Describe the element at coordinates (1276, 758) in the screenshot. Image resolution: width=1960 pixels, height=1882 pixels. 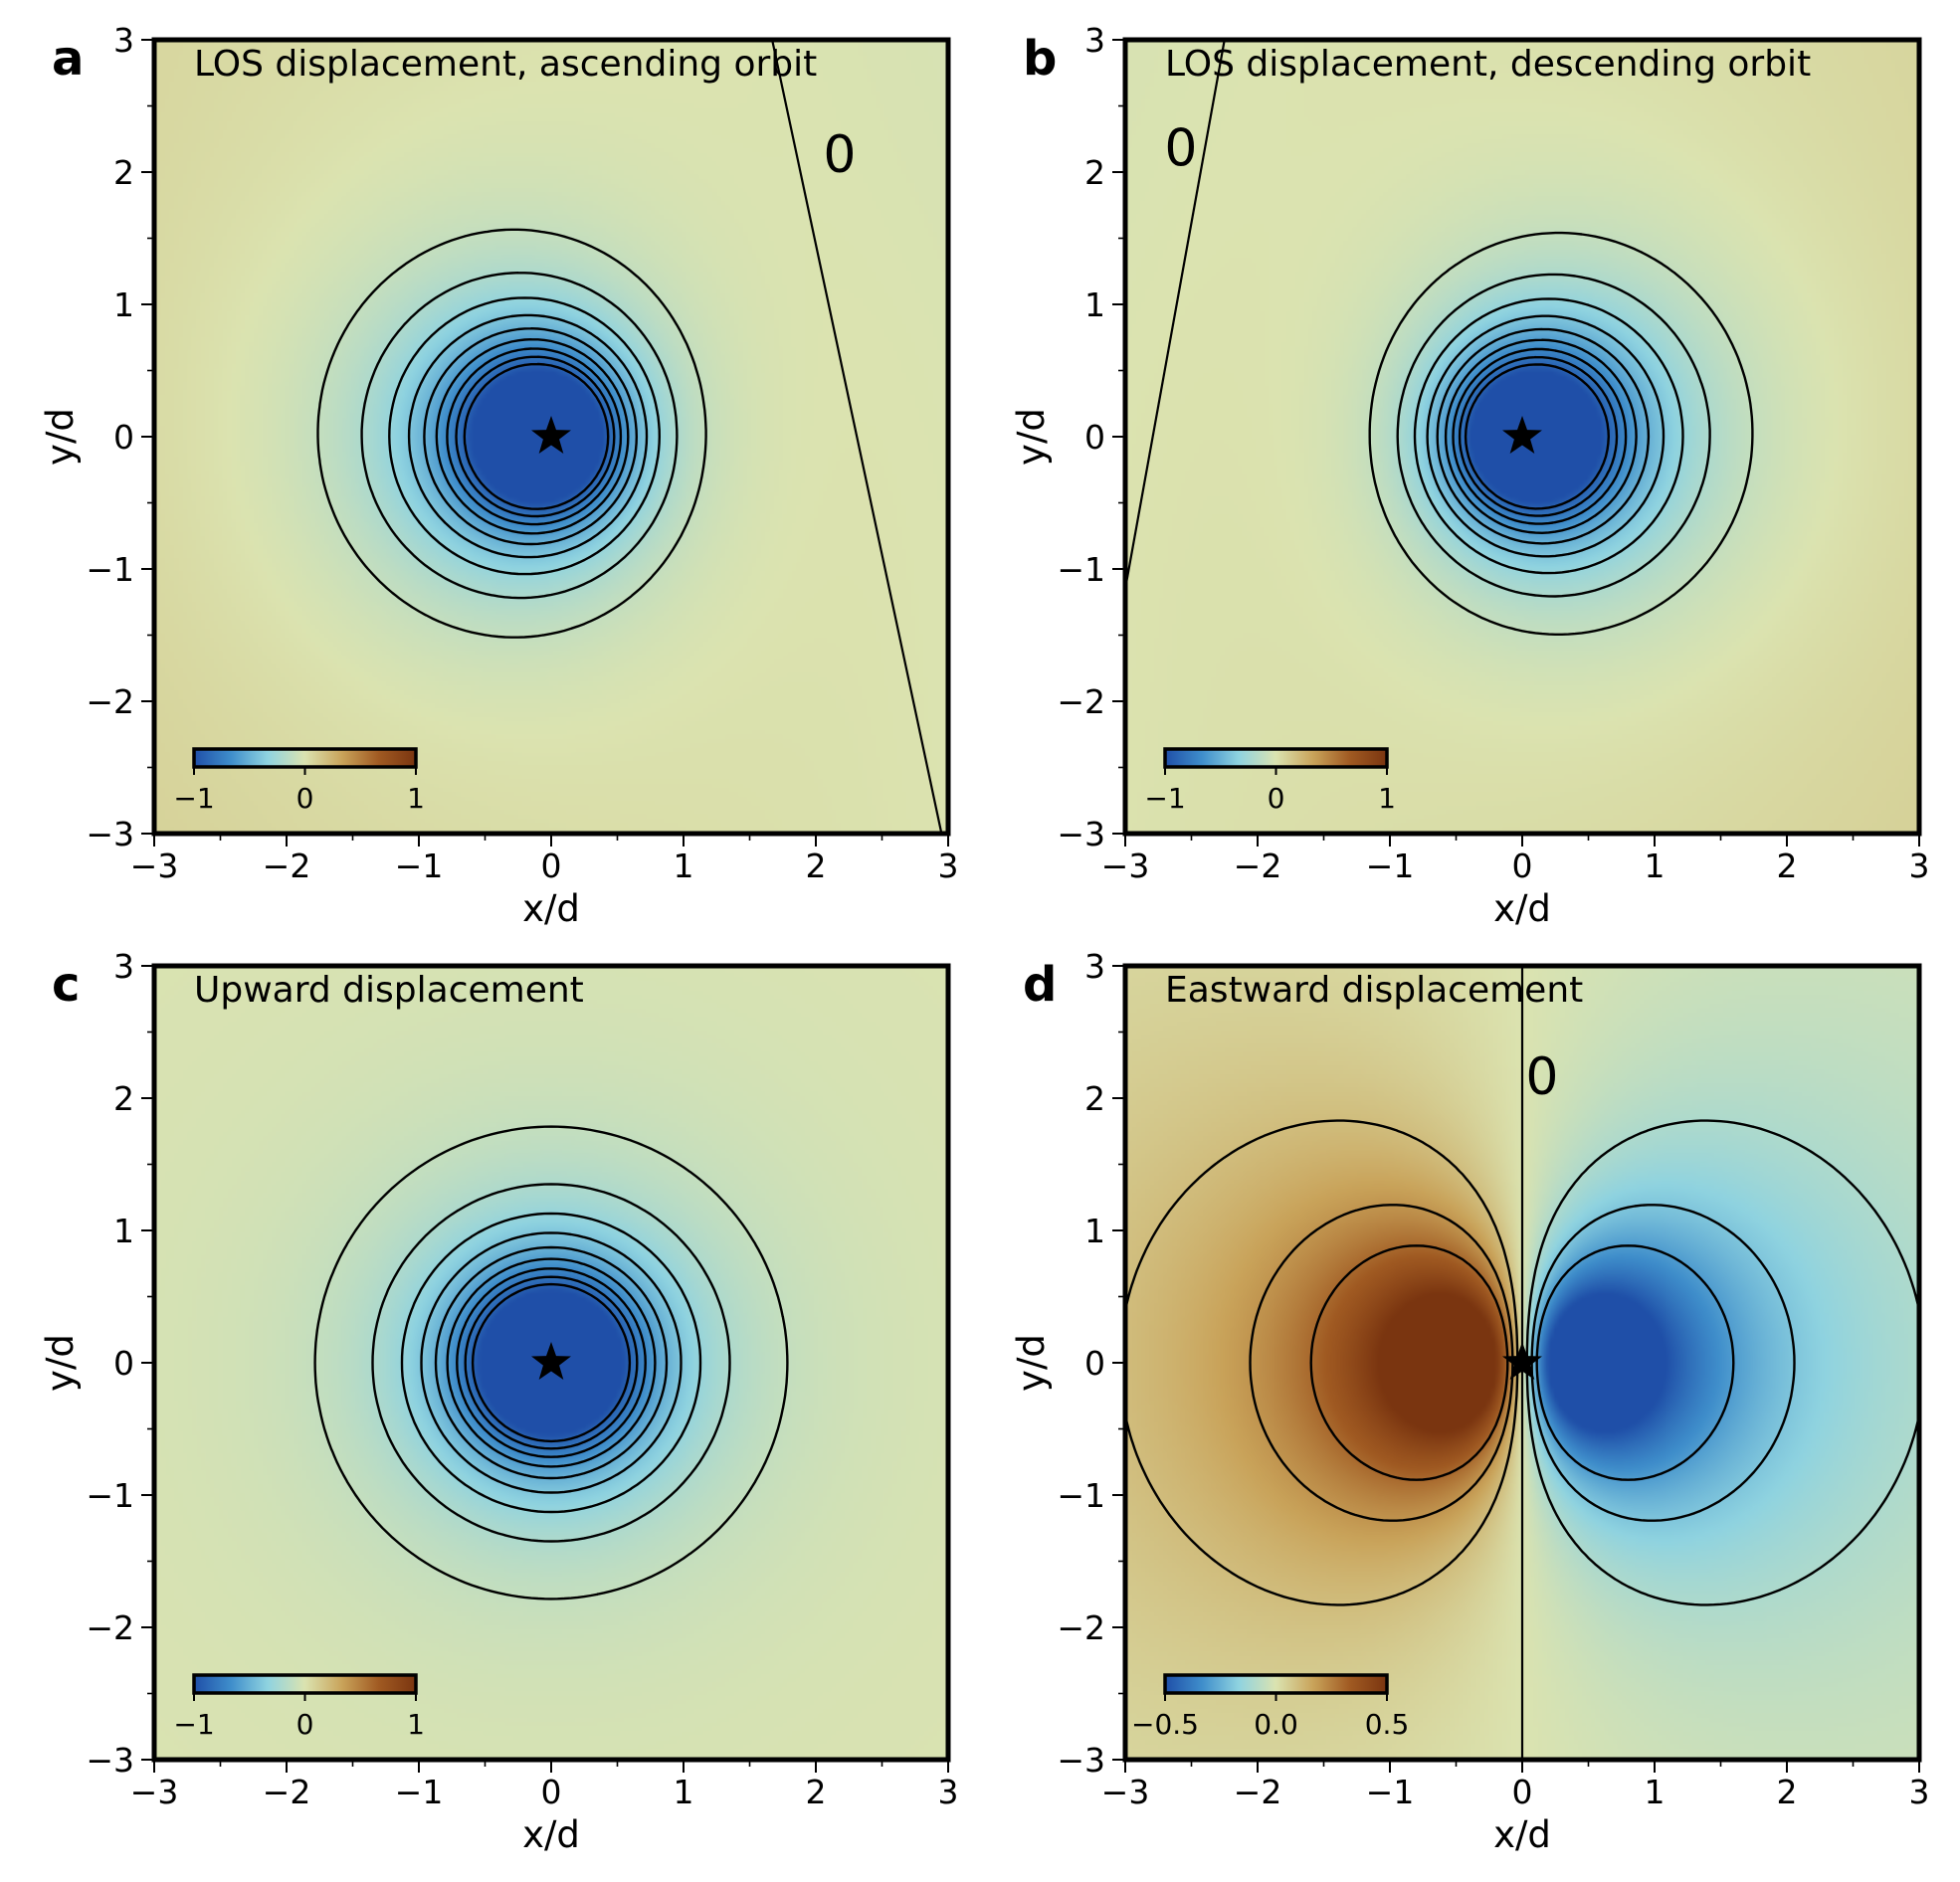
I see `colorbar-gradient` at that location.